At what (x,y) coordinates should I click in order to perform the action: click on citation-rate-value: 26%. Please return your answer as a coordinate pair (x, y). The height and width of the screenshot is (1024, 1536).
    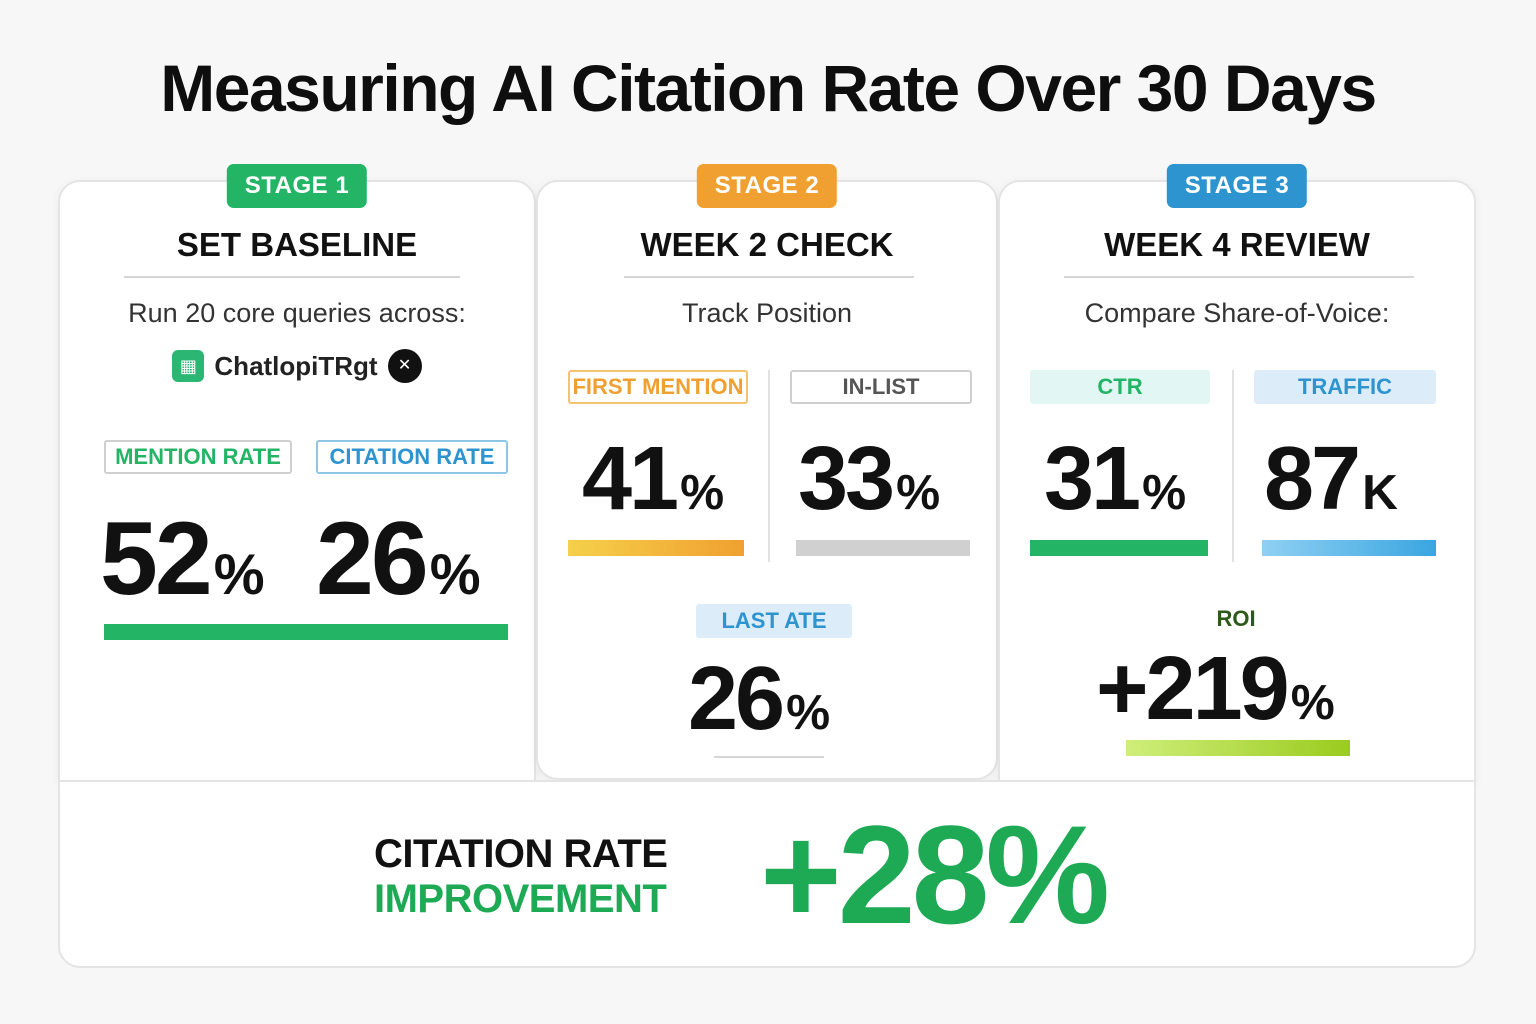
    Looking at the image, I should click on (398, 559).